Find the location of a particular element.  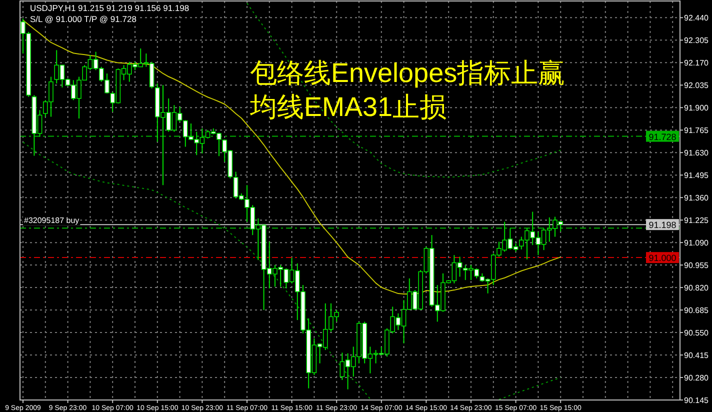

y-tick-label: 91.900 is located at coordinates (697, 108).